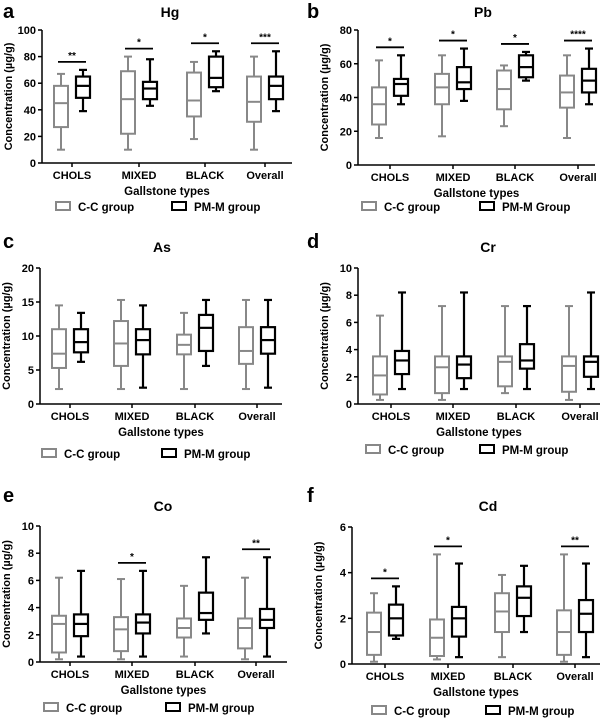 The width and height of the screenshot is (609, 721). Describe the element at coordinates (488, 247) in the screenshot. I see `panel-title: Cr` at that location.